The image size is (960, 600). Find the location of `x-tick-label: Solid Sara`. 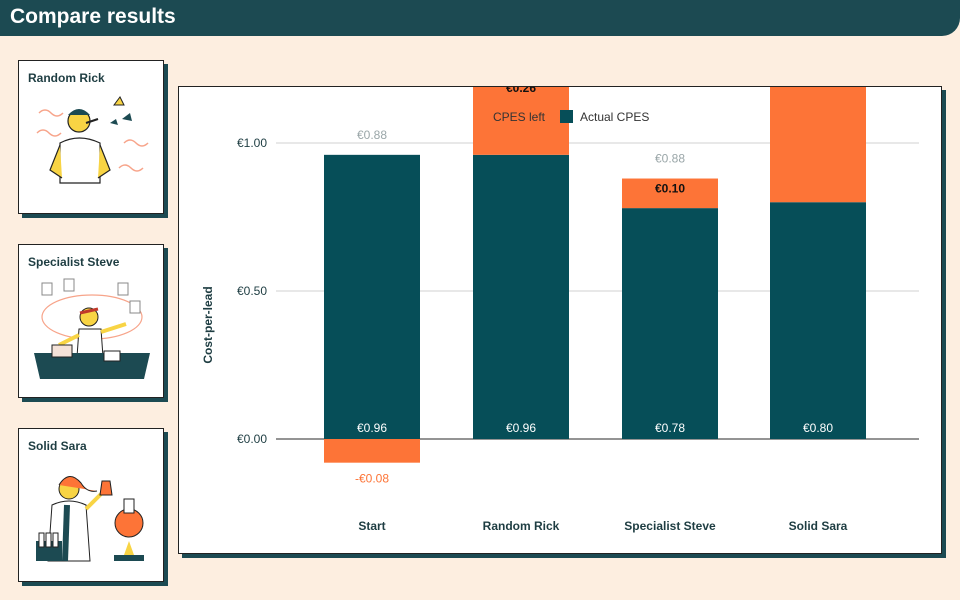

x-tick-label: Solid Sara is located at coordinates (818, 526).